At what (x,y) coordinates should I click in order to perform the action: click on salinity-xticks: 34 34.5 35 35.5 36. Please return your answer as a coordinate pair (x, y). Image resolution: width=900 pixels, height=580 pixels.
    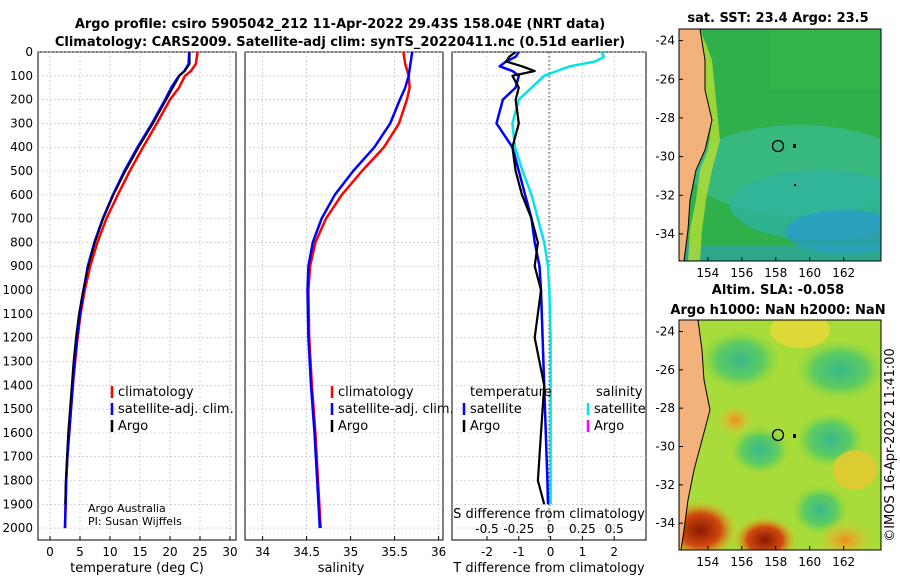
    Looking at the image, I should click on (350, 547).